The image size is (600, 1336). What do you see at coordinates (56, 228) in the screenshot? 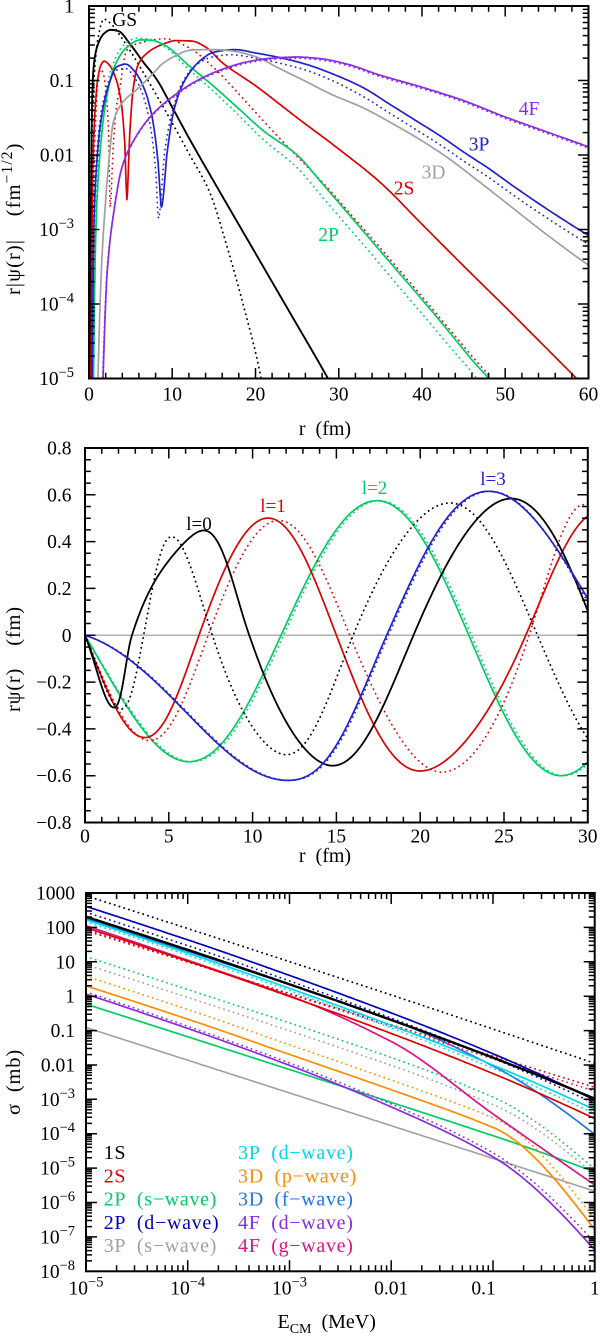
I see `svg-text: 10⁻³` at bounding box center [56, 228].